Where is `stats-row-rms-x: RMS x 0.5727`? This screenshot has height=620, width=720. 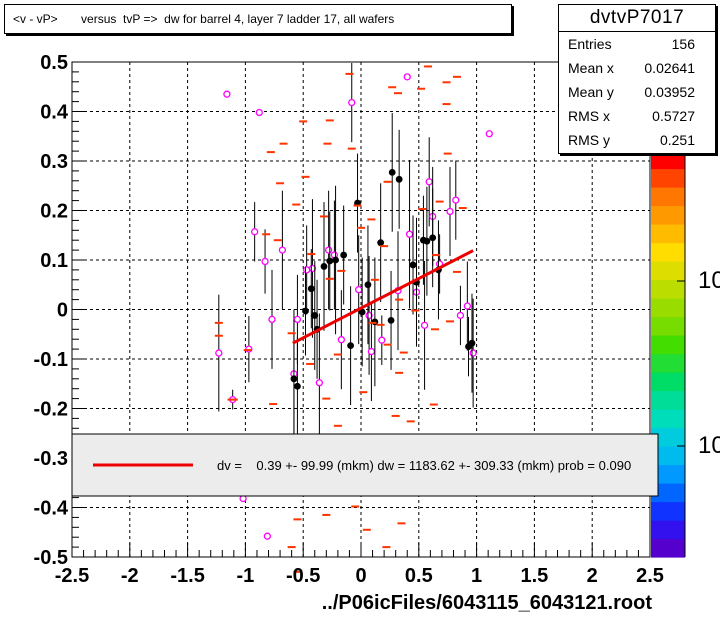
stats-row-rms-x: RMS x 0.5727 is located at coordinates (637, 116).